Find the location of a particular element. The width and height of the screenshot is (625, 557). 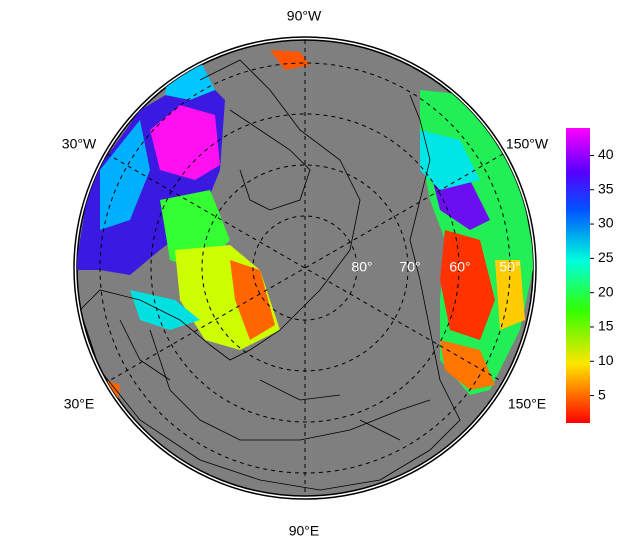

colorbar-tick-label: 5 is located at coordinates (602, 394).